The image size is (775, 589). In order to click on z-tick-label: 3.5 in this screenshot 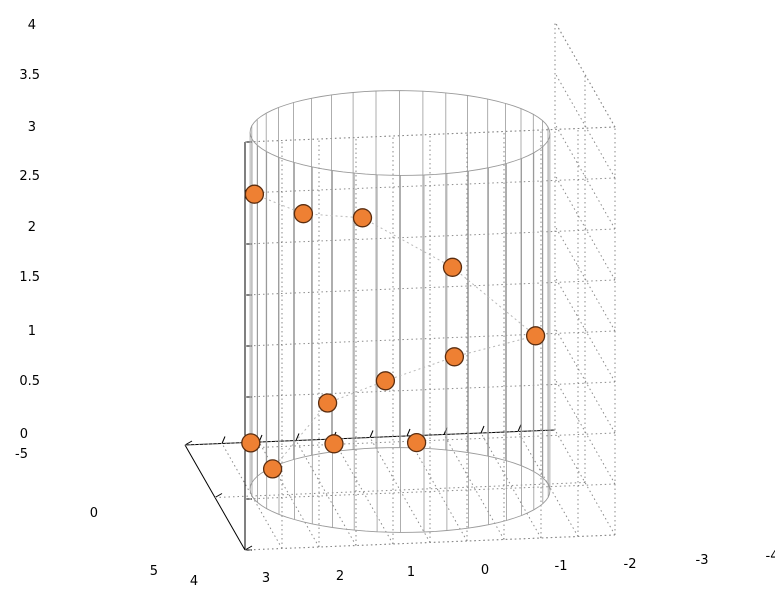, I will do `click(29, 75)`.